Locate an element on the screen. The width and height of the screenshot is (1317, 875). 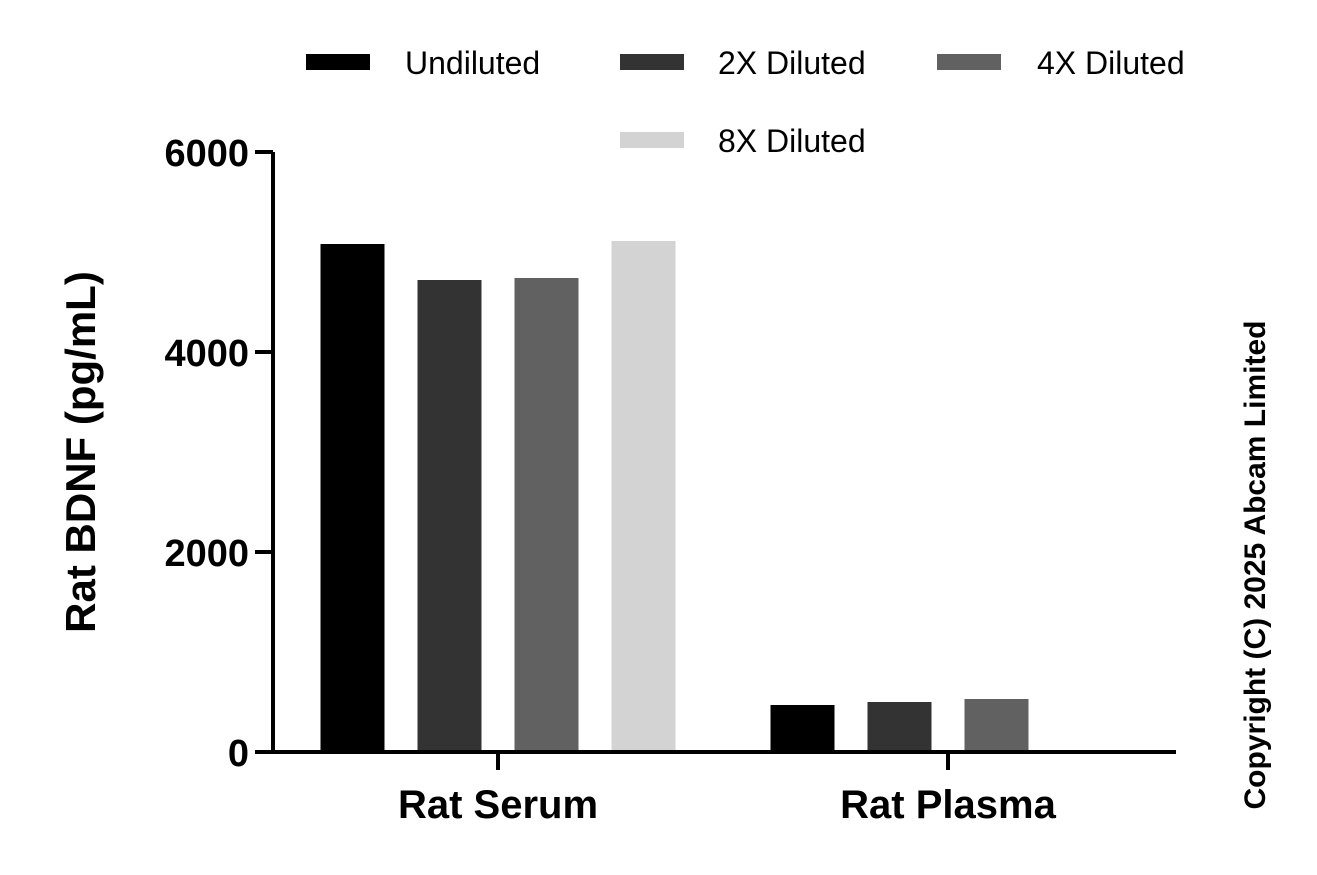
y-ticks: 0 2000 4000 6000 is located at coordinates (218, 454).